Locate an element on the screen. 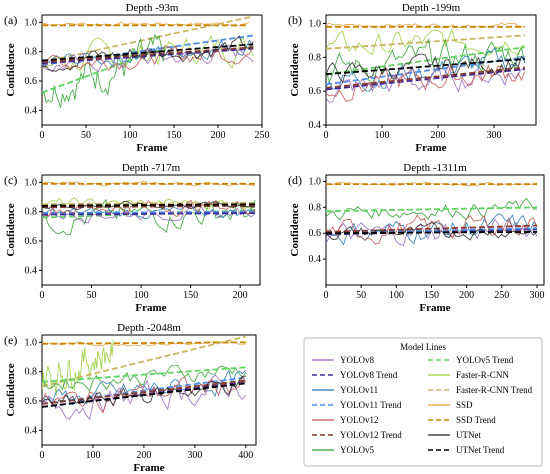  legend-label-ssd: SSD is located at coordinates (464, 405).